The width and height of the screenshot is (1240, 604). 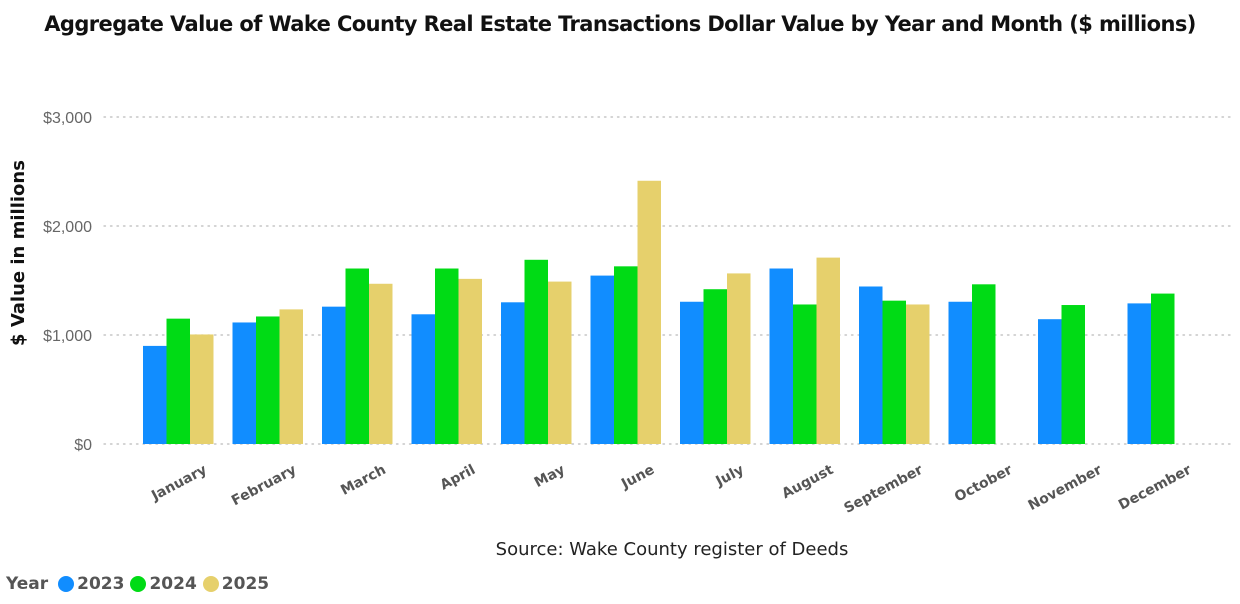 What do you see at coordinates (101, 584) in the screenshot?
I see `legend-label: 2023` at bounding box center [101, 584].